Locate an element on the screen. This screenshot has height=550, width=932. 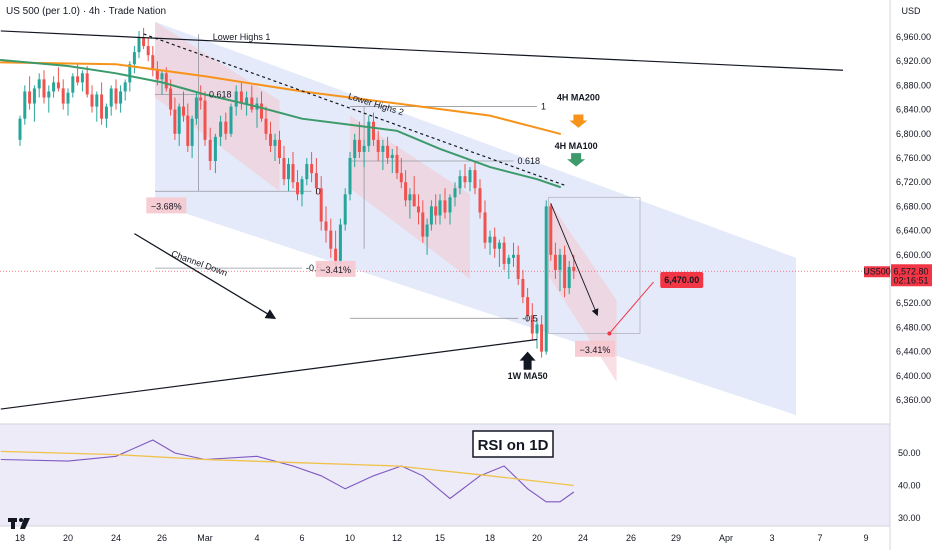
target-point is located at coordinates (609, 333).